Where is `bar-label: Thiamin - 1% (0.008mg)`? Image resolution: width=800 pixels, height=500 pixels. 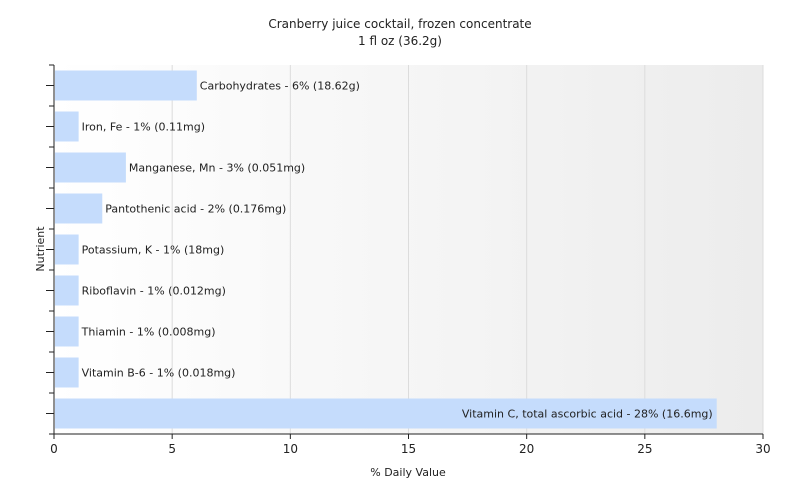
bar-label: Thiamin - 1% (0.008mg) is located at coordinates (148, 332).